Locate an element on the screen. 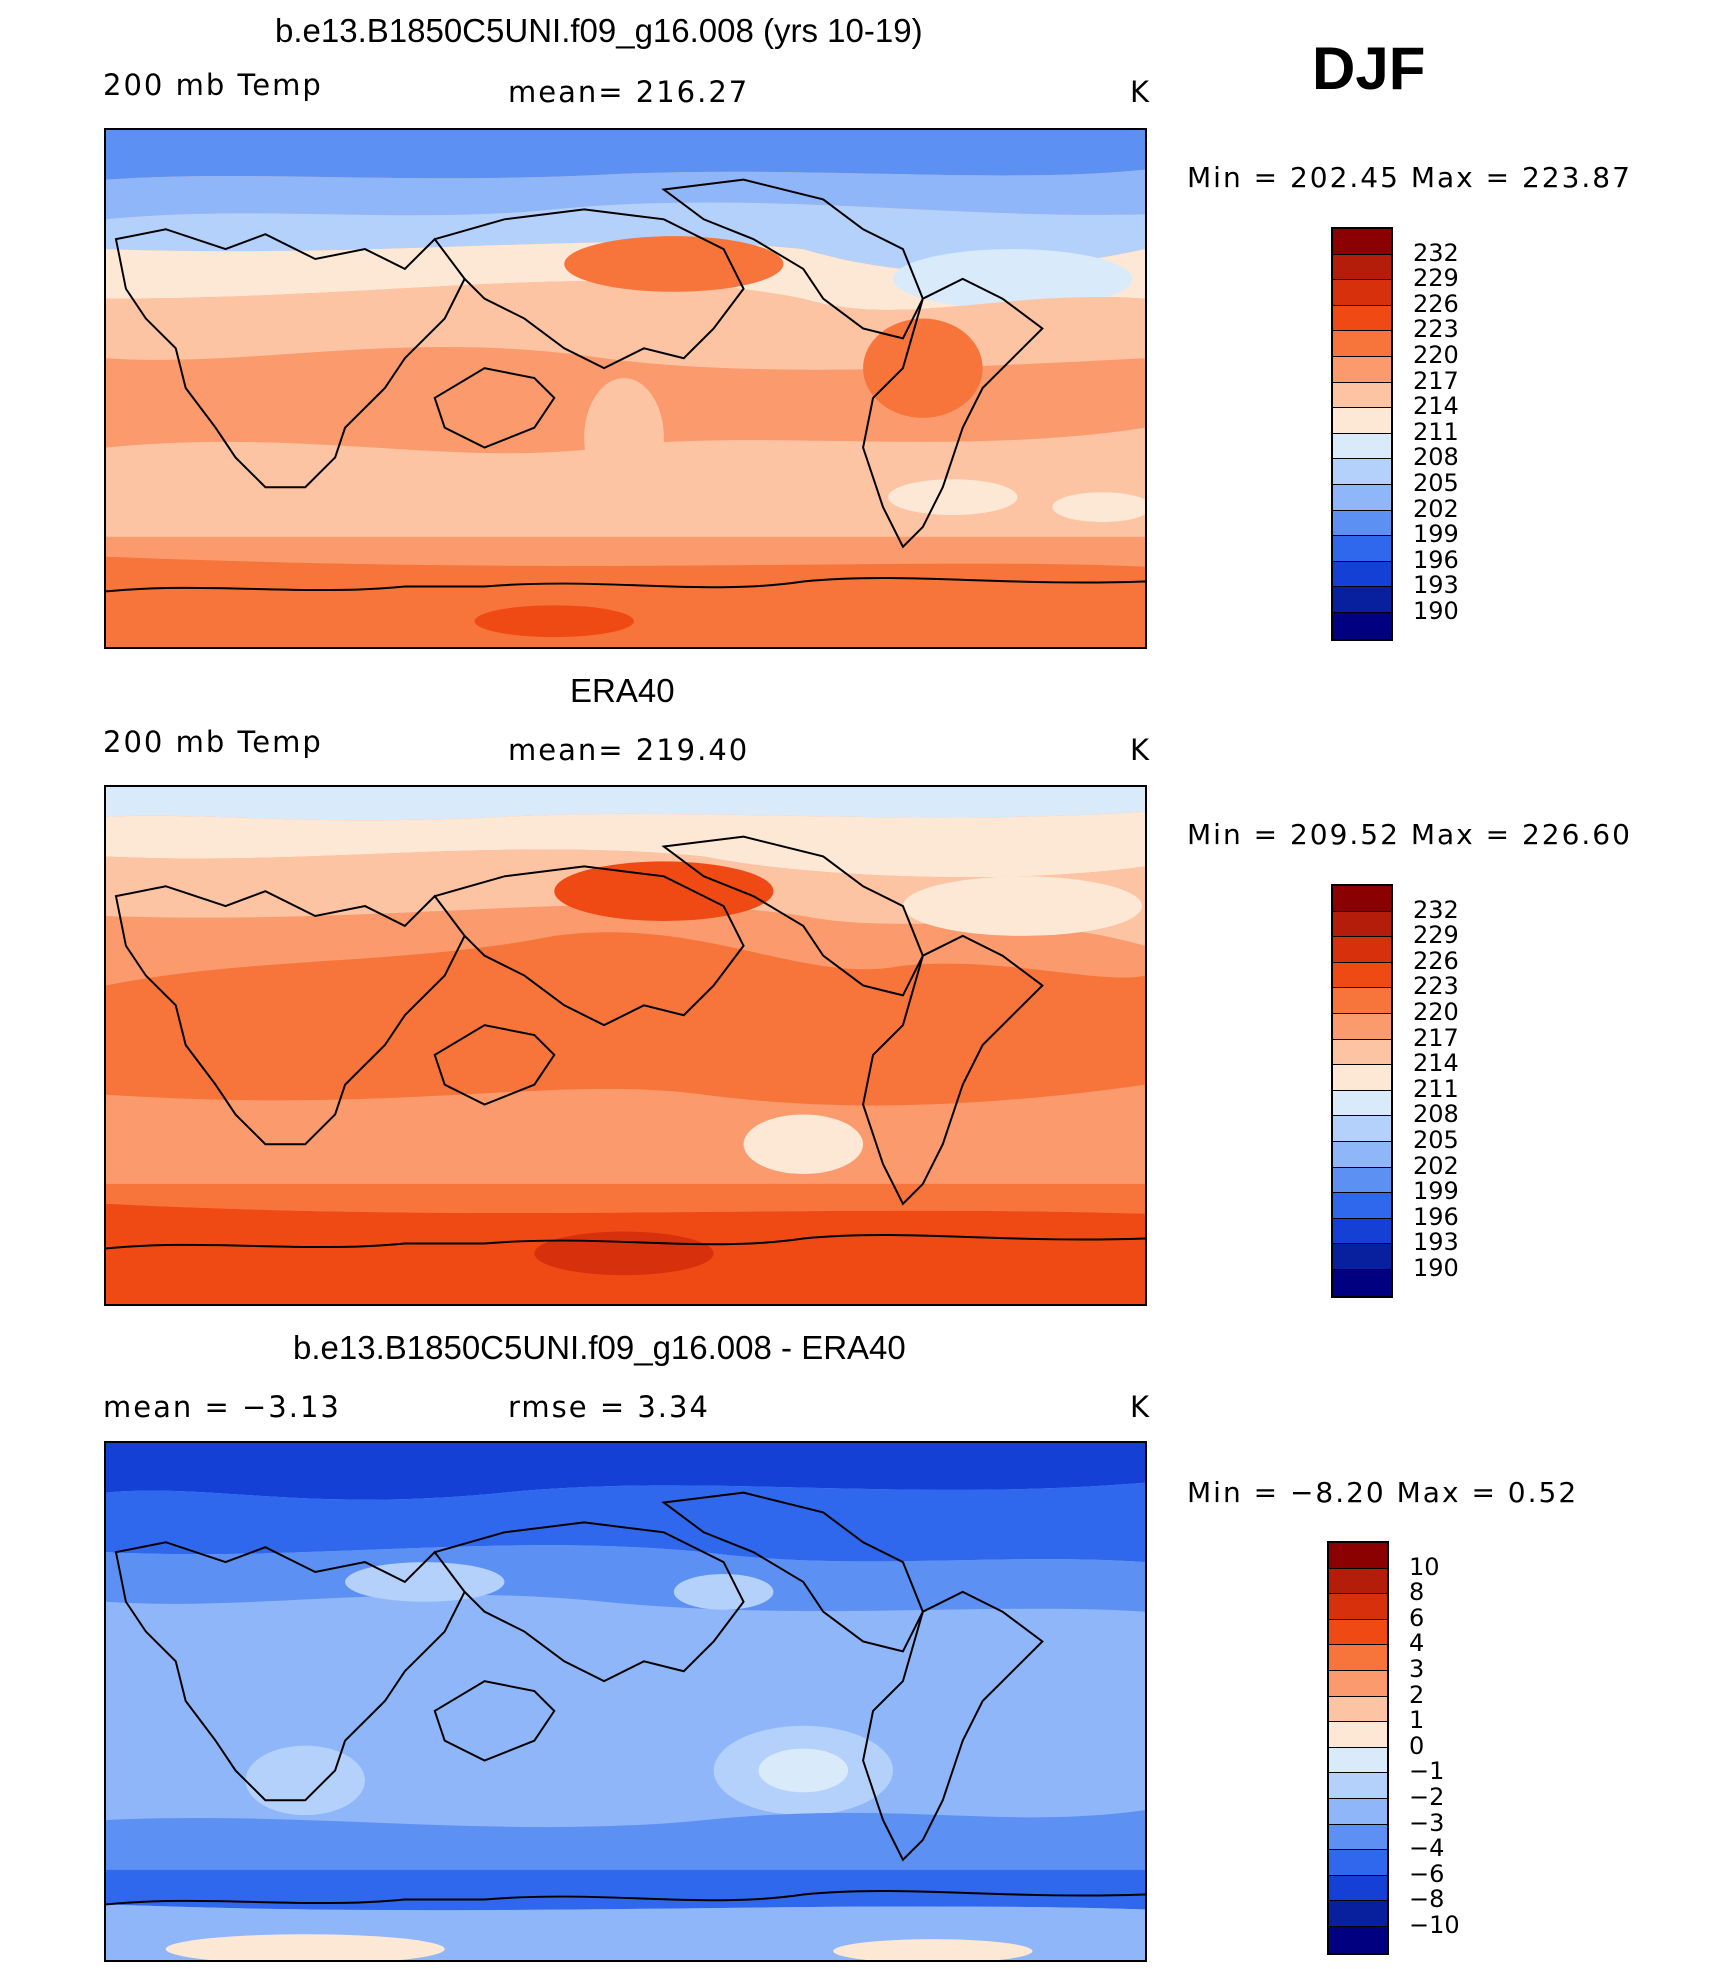 Image resolution: width=1710 pixels, height=1969 pixels. colorbar-label: 1 is located at coordinates (1417, 1720).